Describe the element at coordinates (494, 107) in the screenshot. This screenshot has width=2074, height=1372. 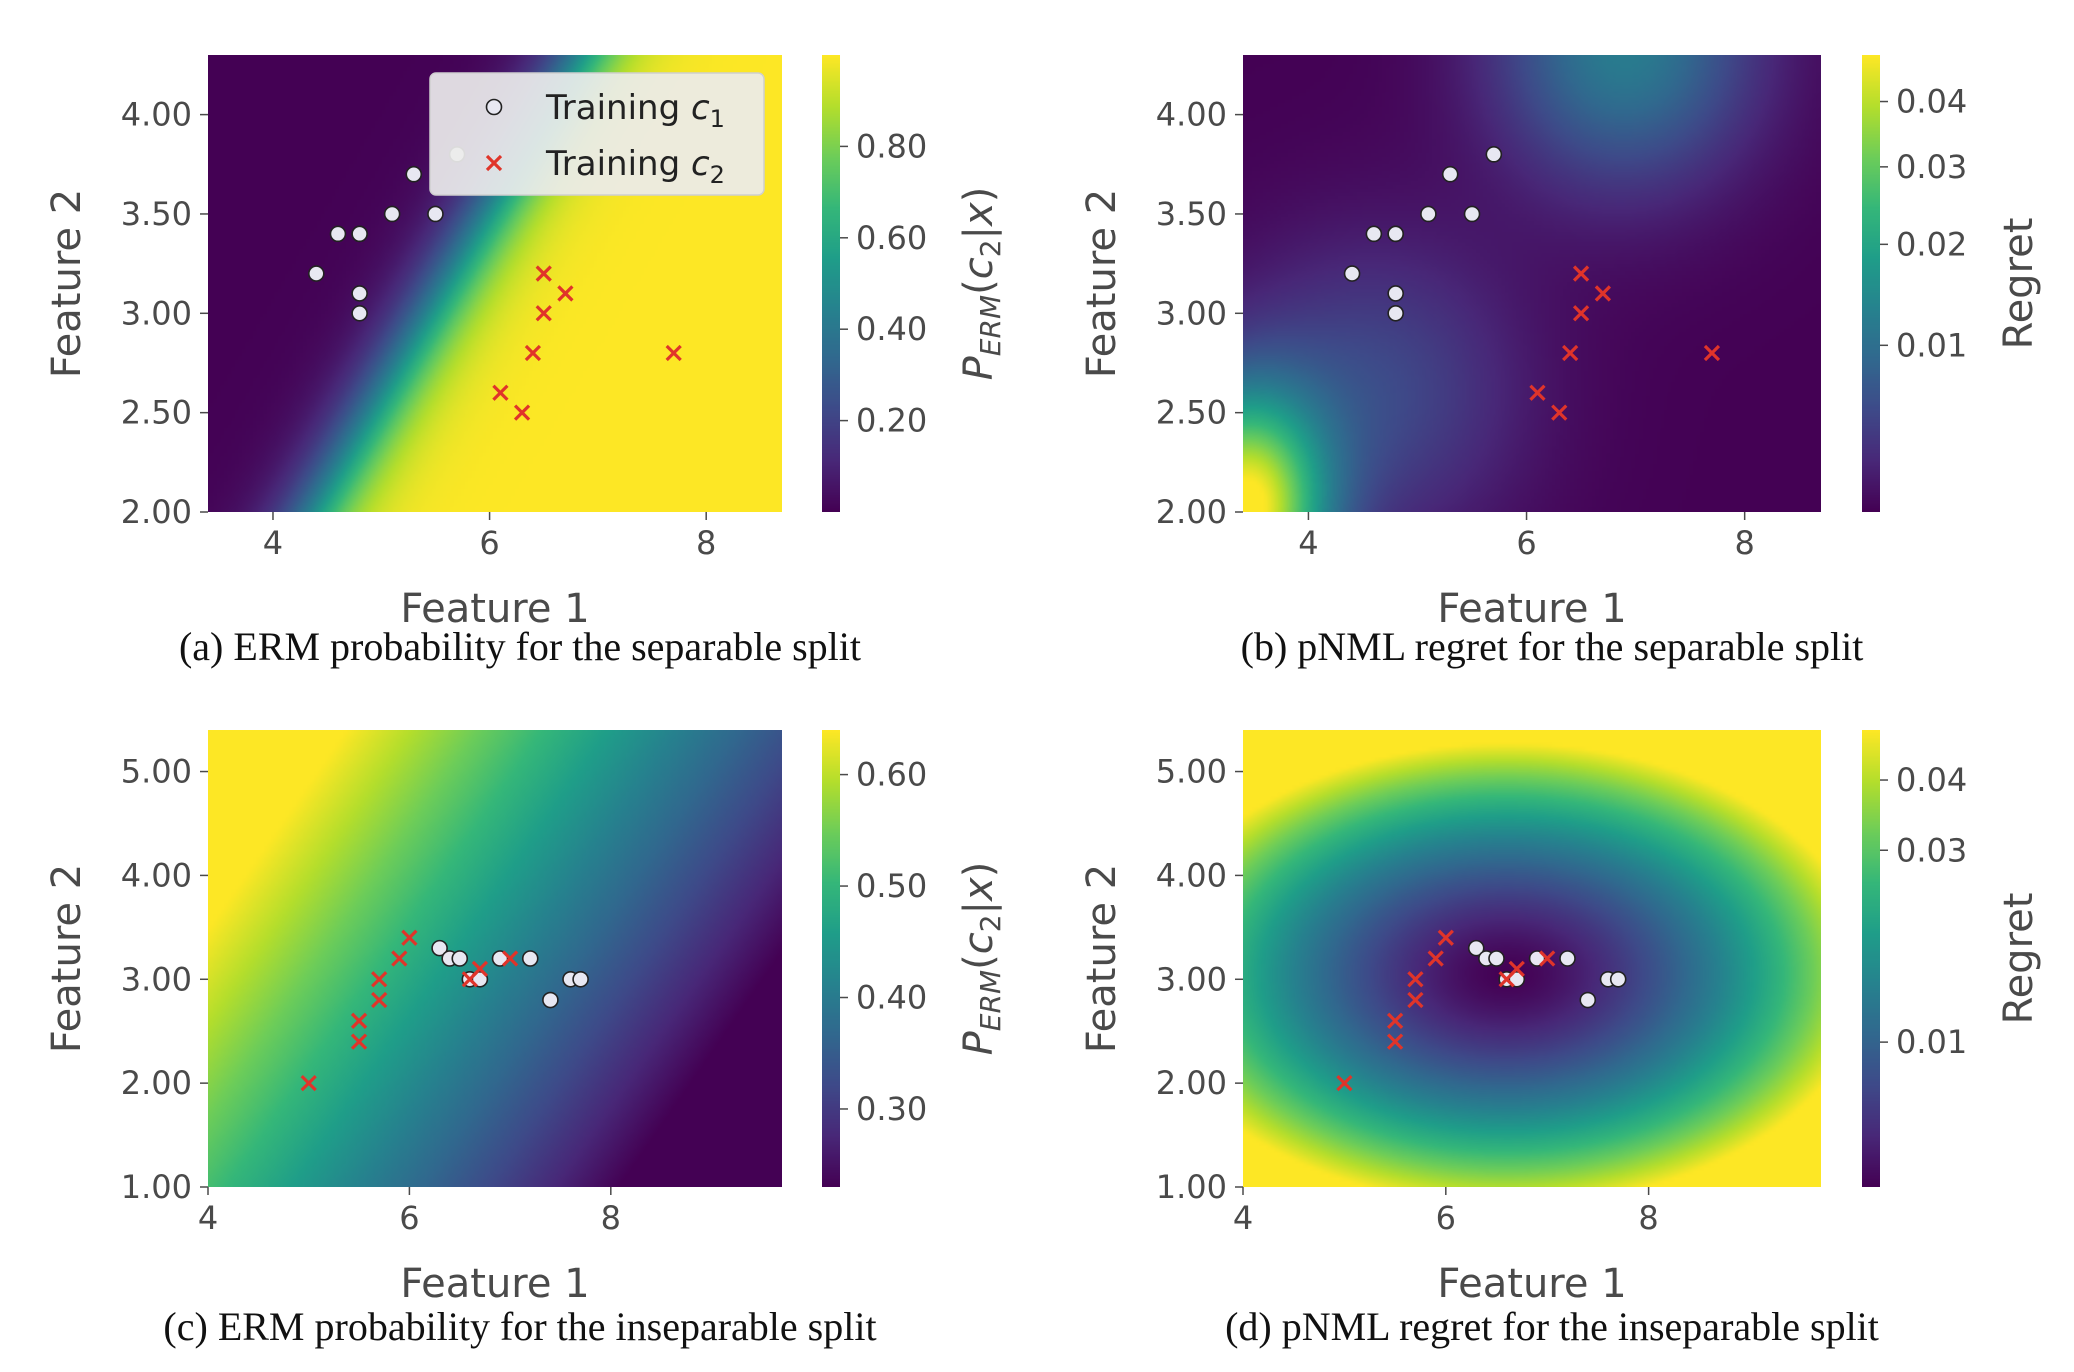
I see `legend-marker-c1` at that location.